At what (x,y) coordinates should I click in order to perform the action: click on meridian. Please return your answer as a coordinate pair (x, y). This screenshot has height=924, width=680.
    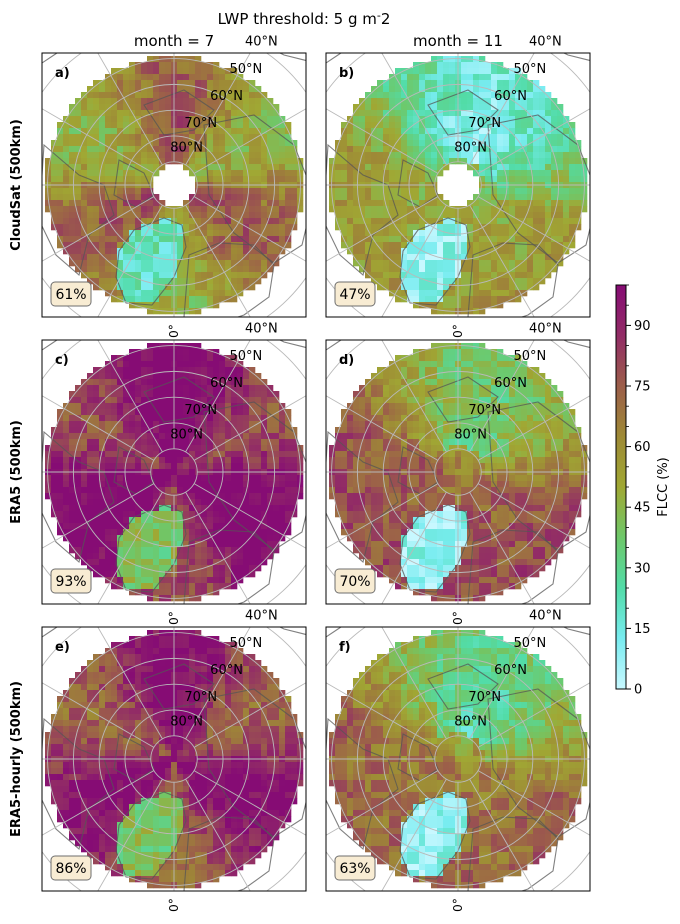
    Looking at the image, I should click on (382, 141).